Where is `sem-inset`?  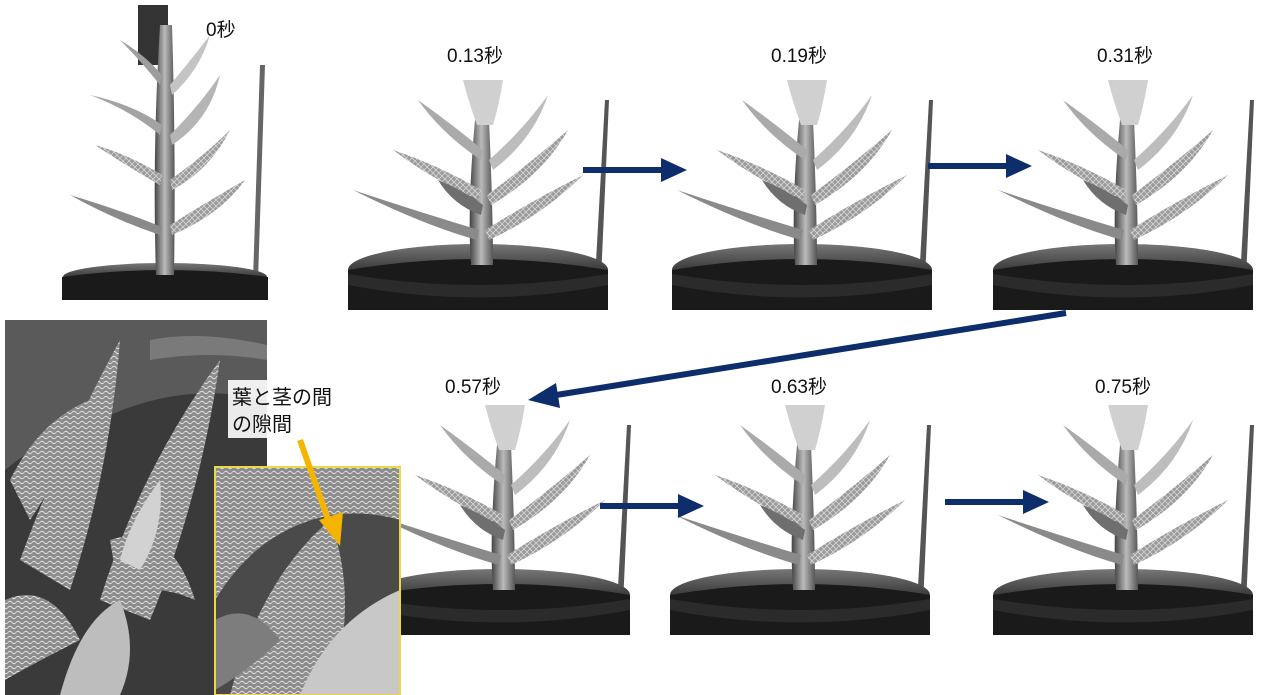 sem-inset is located at coordinates (307, 580).